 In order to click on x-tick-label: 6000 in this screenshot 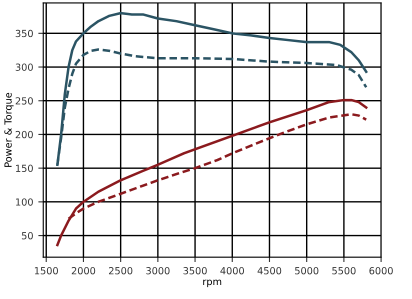, I will do `click(381, 270)`.